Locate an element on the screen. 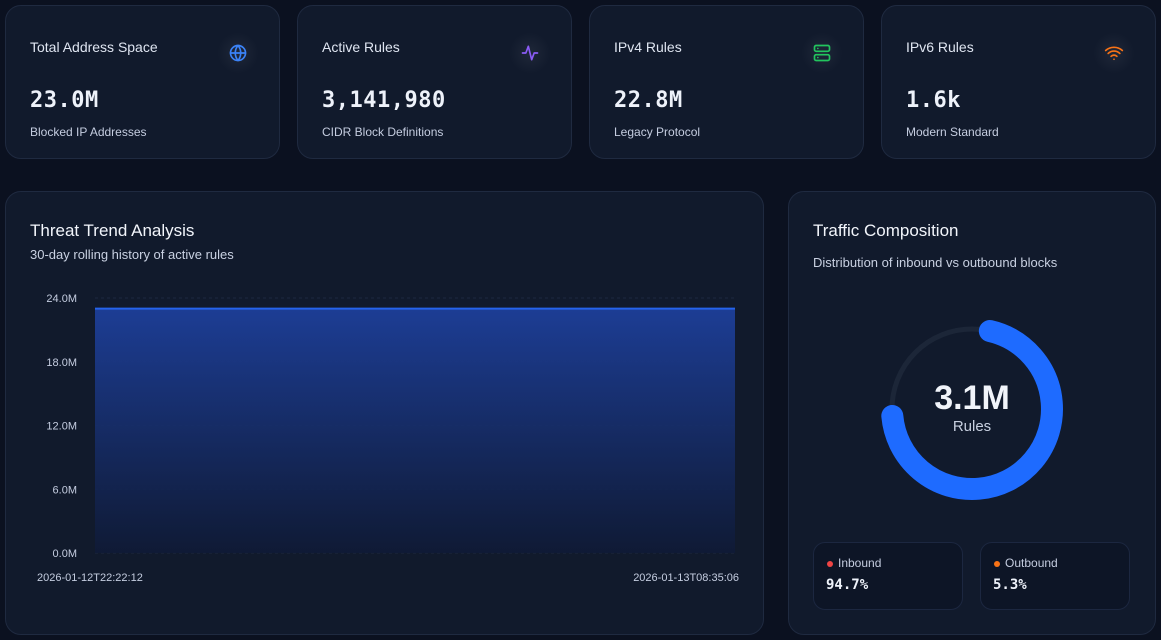 This screenshot has height=640, width=1161. stat-value: 3,141,980 is located at coordinates (384, 100).